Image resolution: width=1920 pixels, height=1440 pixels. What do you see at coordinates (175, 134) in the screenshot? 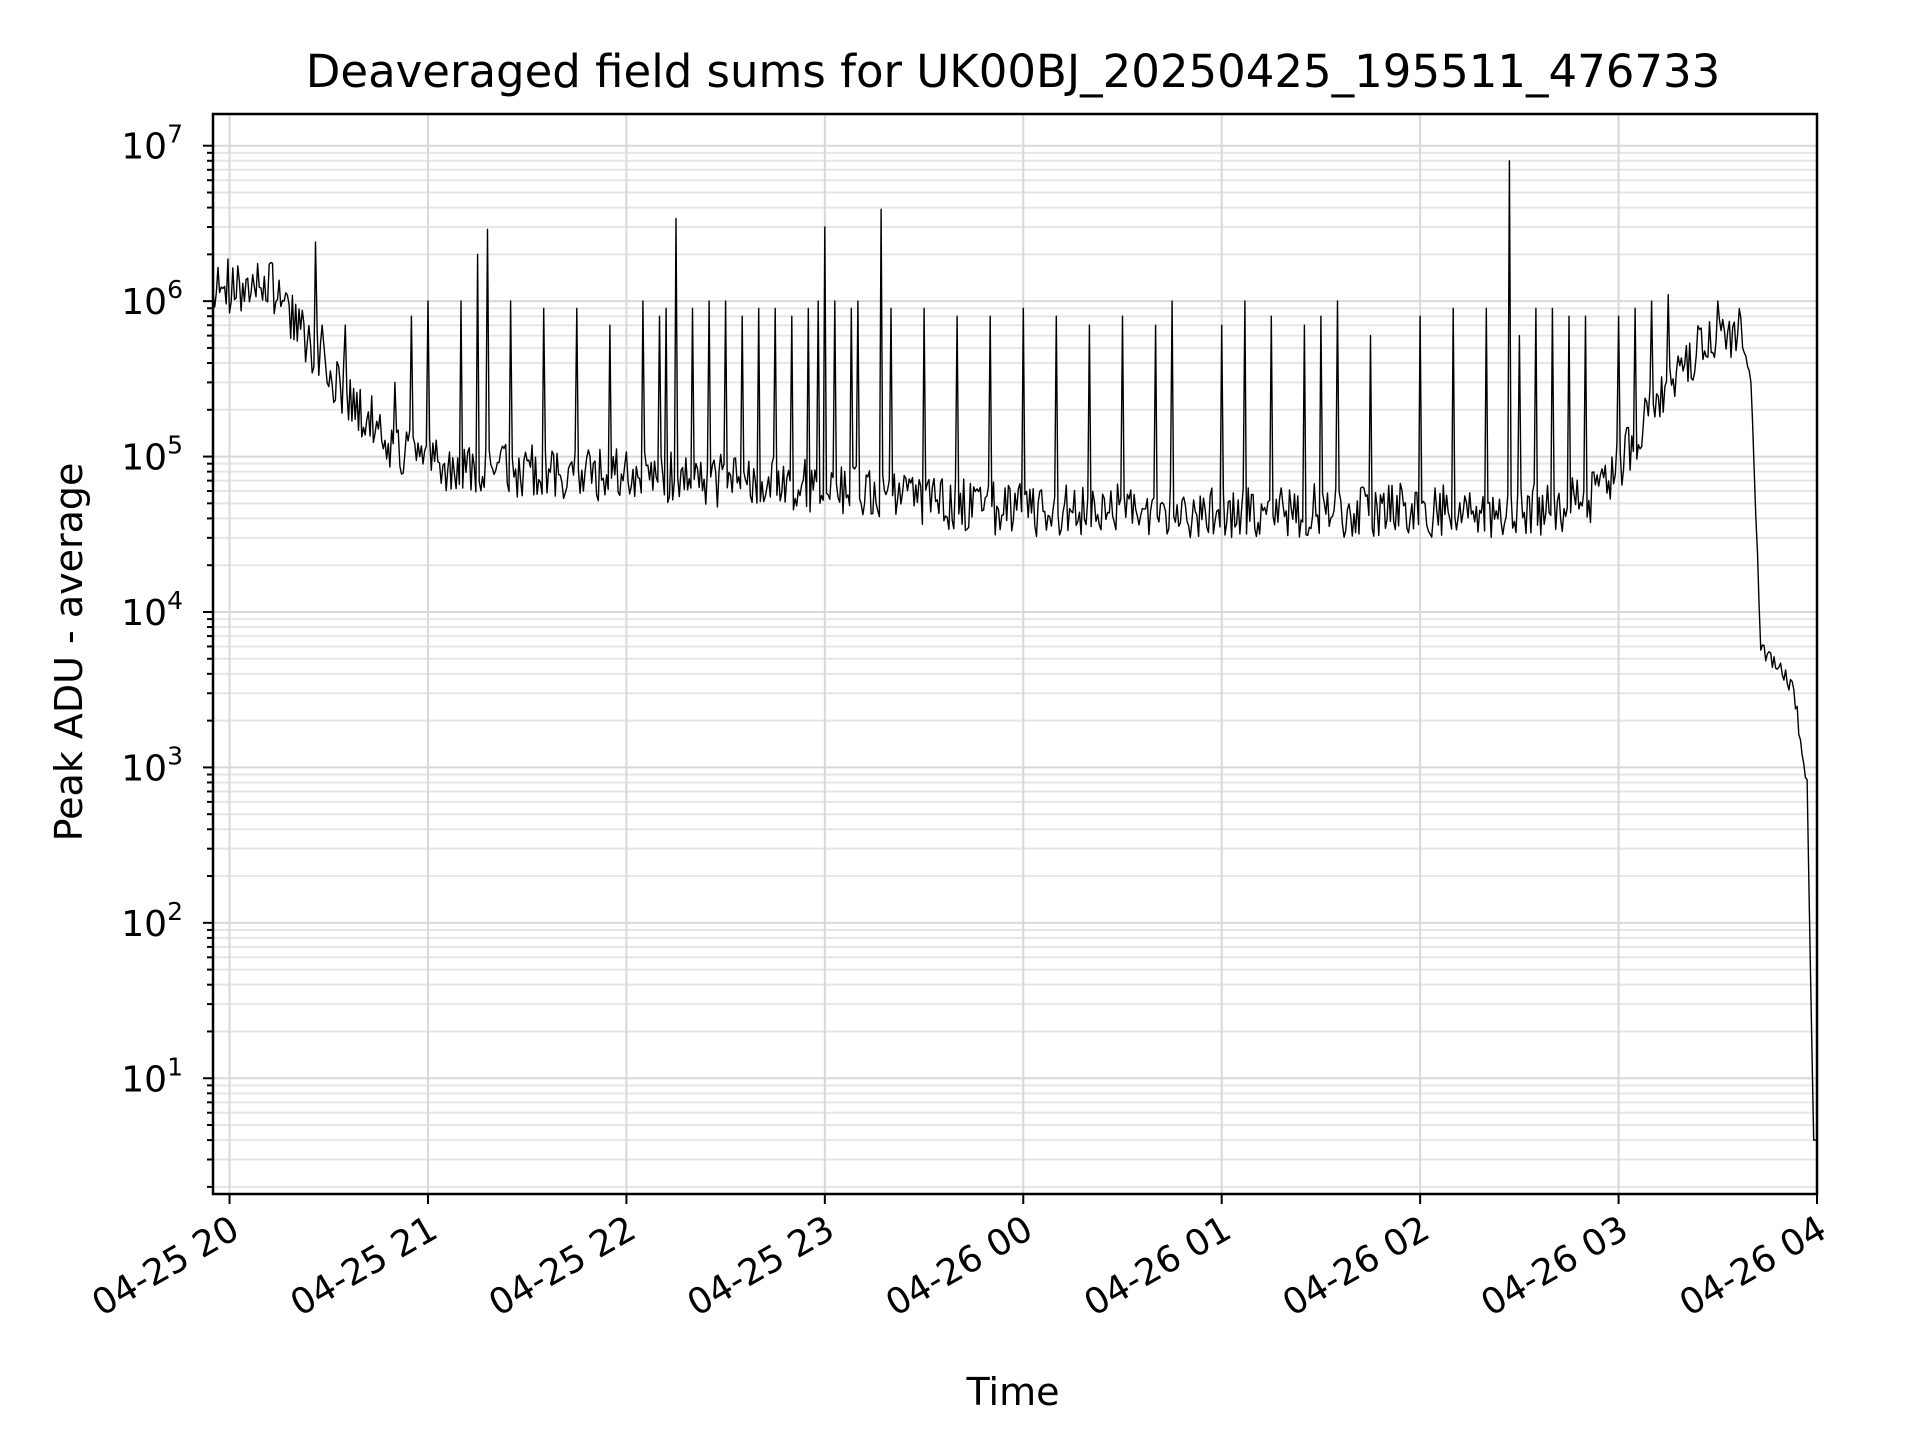
I see `y-tick-exponent: 7` at bounding box center [175, 134].